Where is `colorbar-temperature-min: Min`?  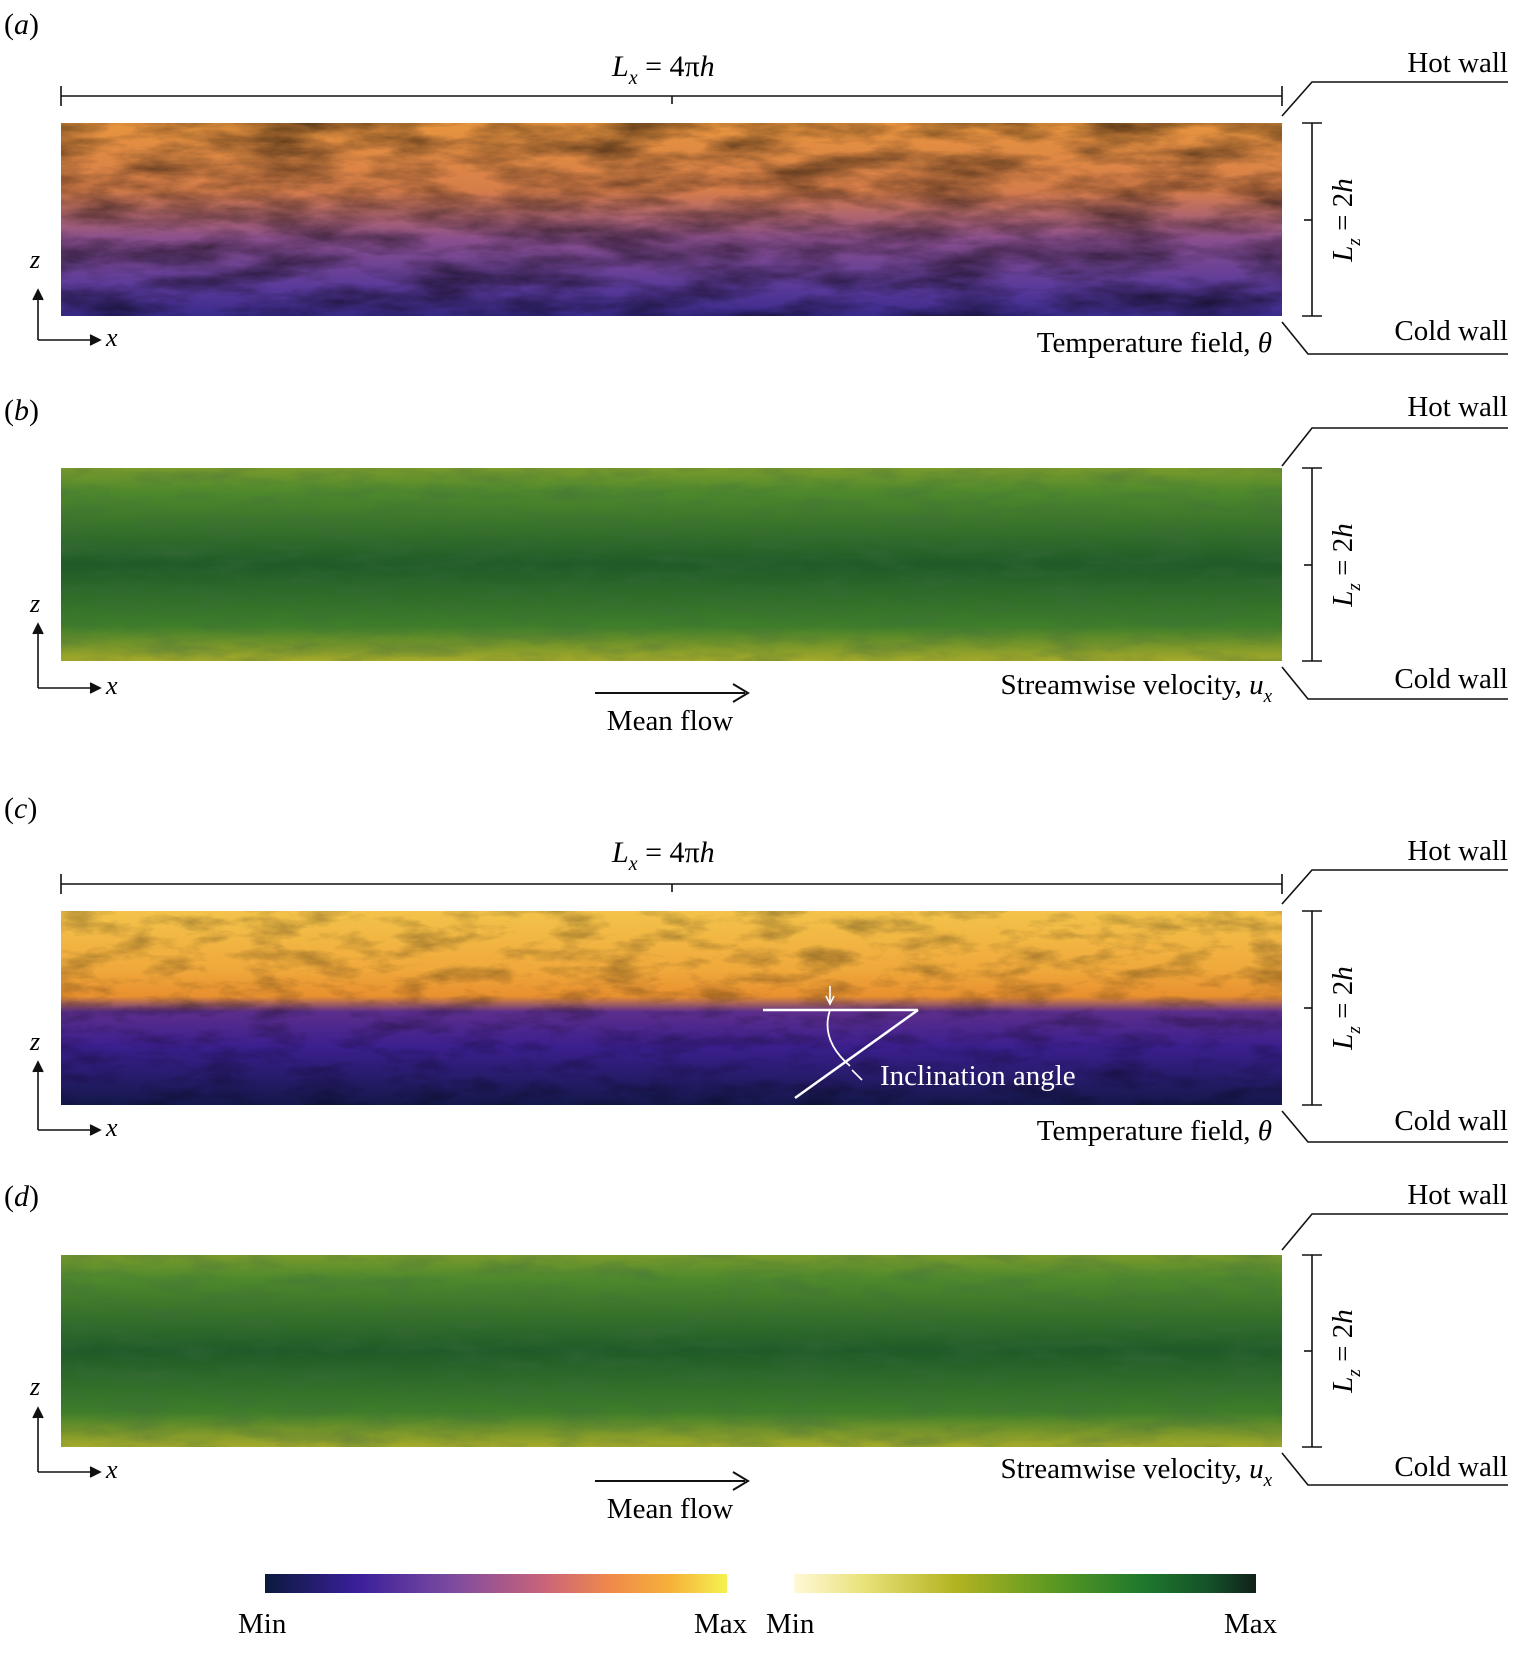 colorbar-temperature-min: Min is located at coordinates (262, 1624).